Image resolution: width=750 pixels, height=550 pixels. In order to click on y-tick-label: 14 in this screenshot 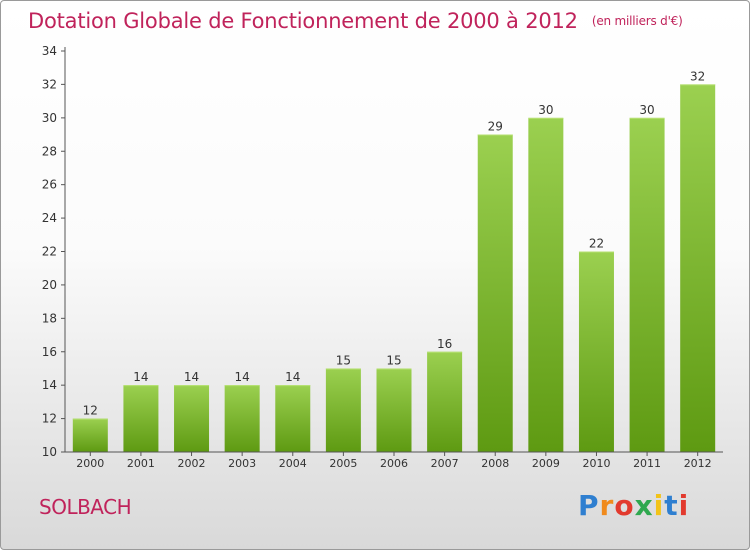, I will do `click(49, 385)`.